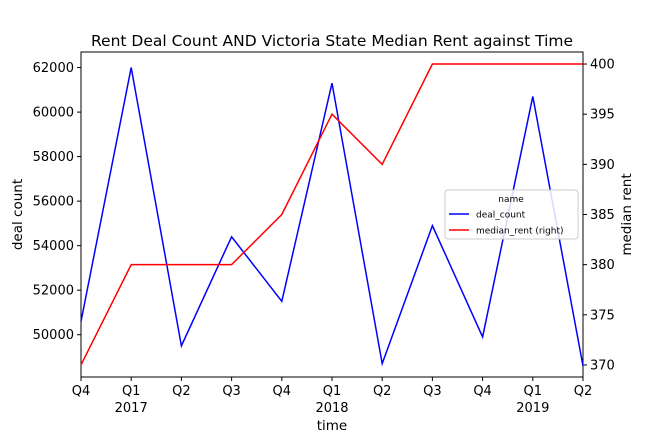  What do you see at coordinates (18, 214) in the screenshot?
I see `y-axis-title-left: deal count` at bounding box center [18, 214].